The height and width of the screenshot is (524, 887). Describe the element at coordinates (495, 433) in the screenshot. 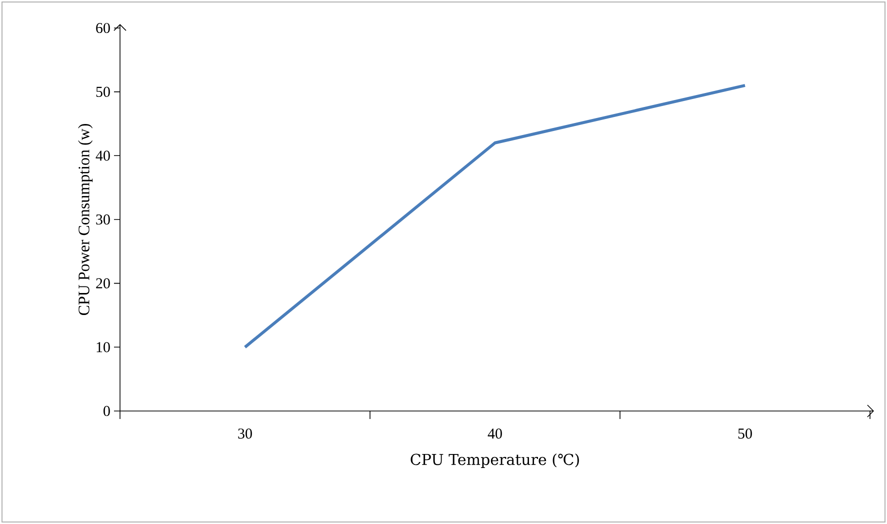

I see `x-tick-label: 40` at that location.